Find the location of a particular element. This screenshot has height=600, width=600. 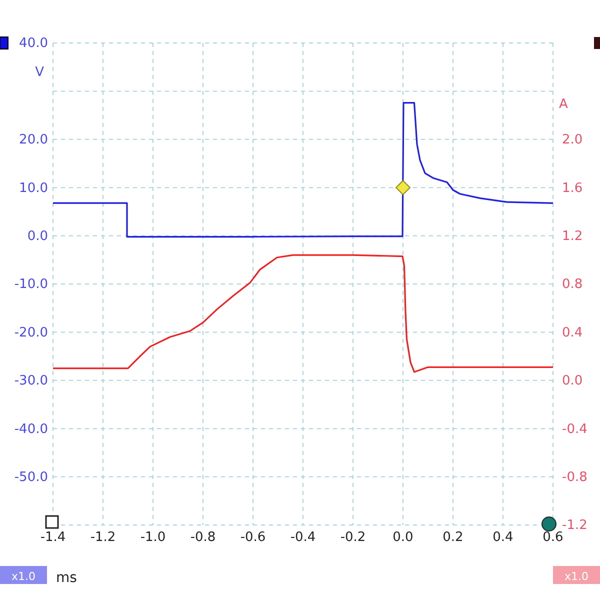

y2-tick-label: -1.2 is located at coordinates (575, 526).